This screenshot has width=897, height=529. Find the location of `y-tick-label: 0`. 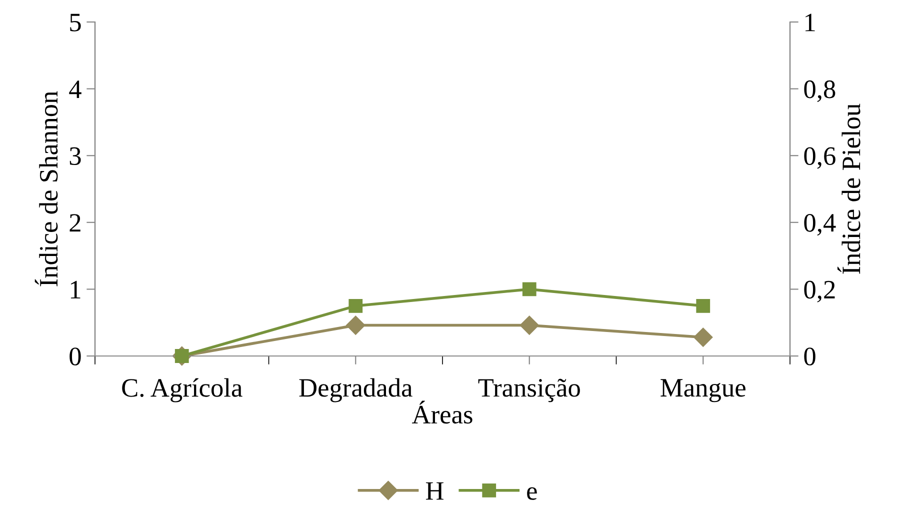

y-tick-label: 0 is located at coordinates (75, 357).